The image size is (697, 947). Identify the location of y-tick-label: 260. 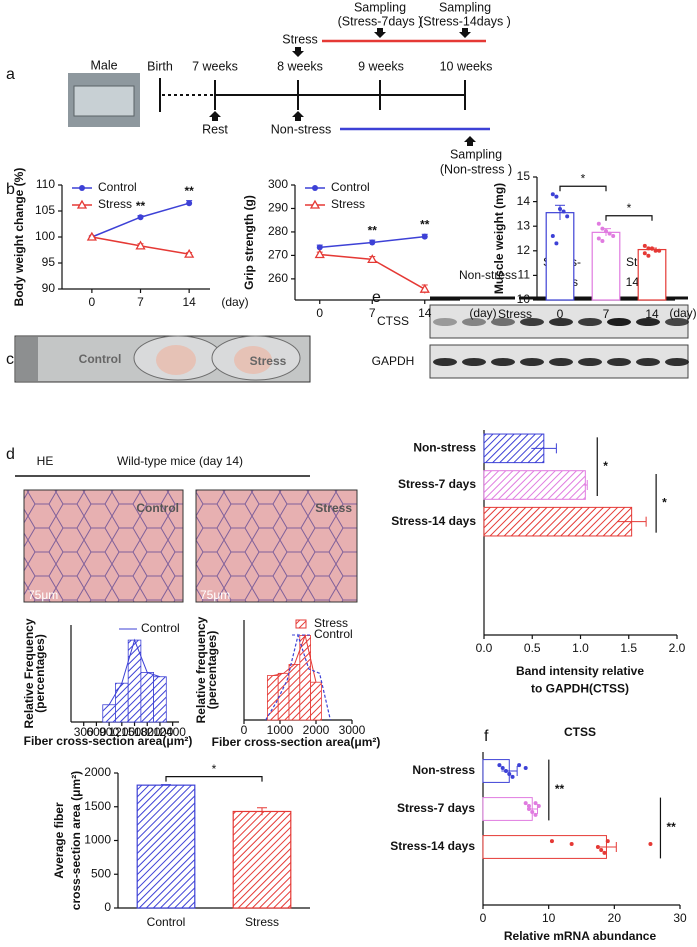
(278, 278).